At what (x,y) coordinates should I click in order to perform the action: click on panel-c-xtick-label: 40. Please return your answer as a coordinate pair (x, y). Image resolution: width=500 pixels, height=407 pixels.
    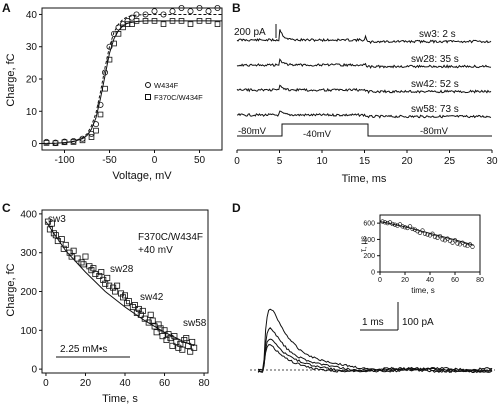
    Looking at the image, I should click on (125, 383).